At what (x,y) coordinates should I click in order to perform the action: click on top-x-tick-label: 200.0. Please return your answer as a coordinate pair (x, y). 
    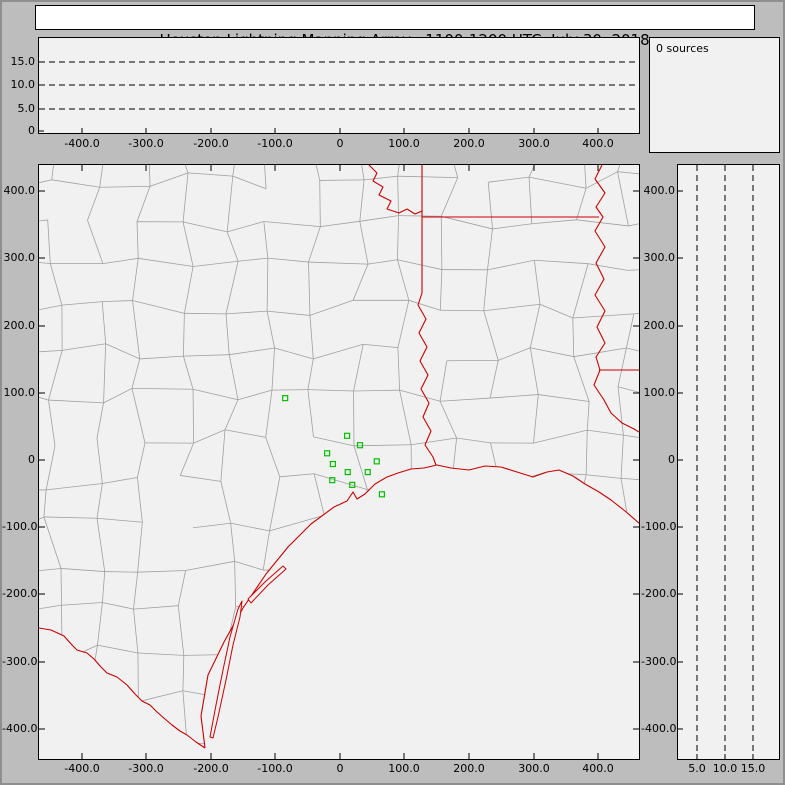
    Looking at the image, I should click on (469, 143).